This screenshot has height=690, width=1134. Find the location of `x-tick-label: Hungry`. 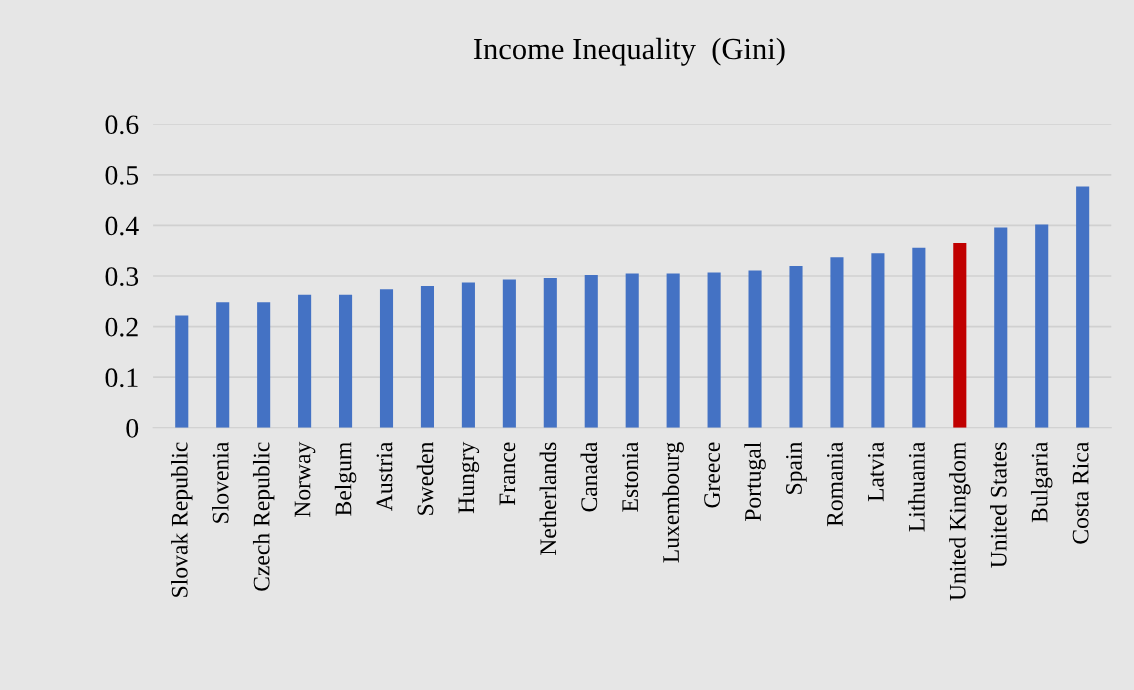

x-tick-label: Hungry is located at coordinates (469, 477).